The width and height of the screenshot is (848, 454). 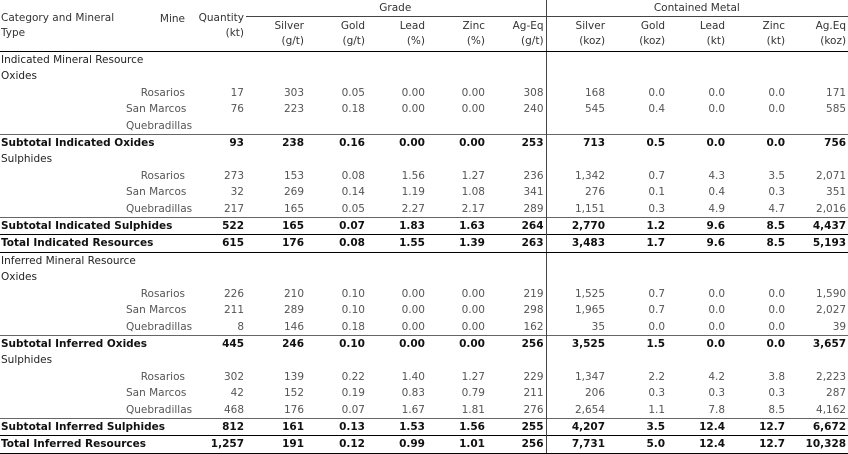 I want to click on section-label: Indicated Mineral Resource, so click(x=273, y=60).